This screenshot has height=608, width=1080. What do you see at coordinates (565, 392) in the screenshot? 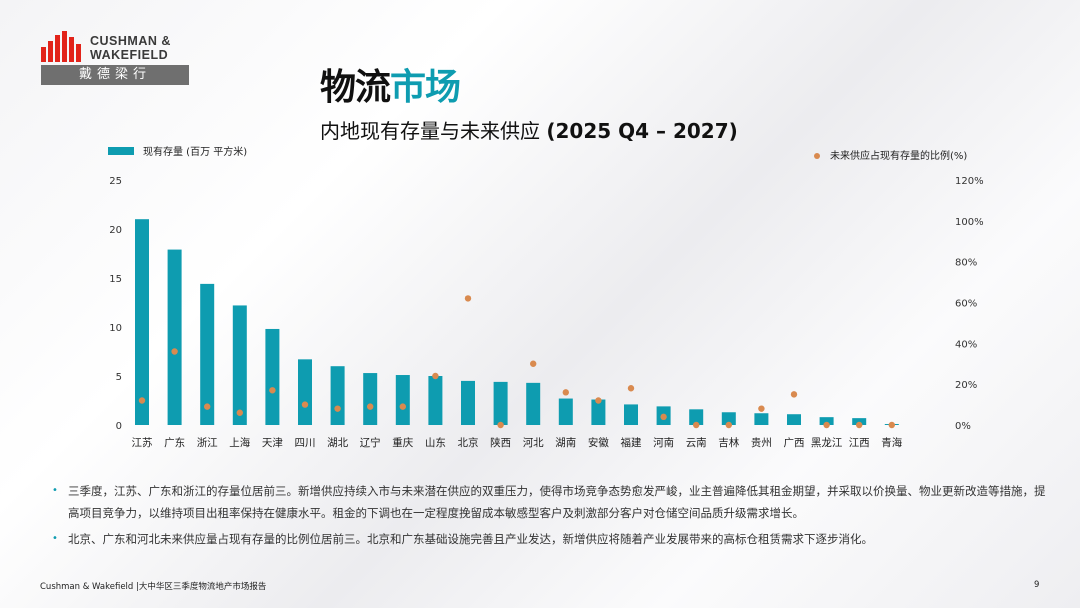
I see `dot-湖南` at bounding box center [565, 392].